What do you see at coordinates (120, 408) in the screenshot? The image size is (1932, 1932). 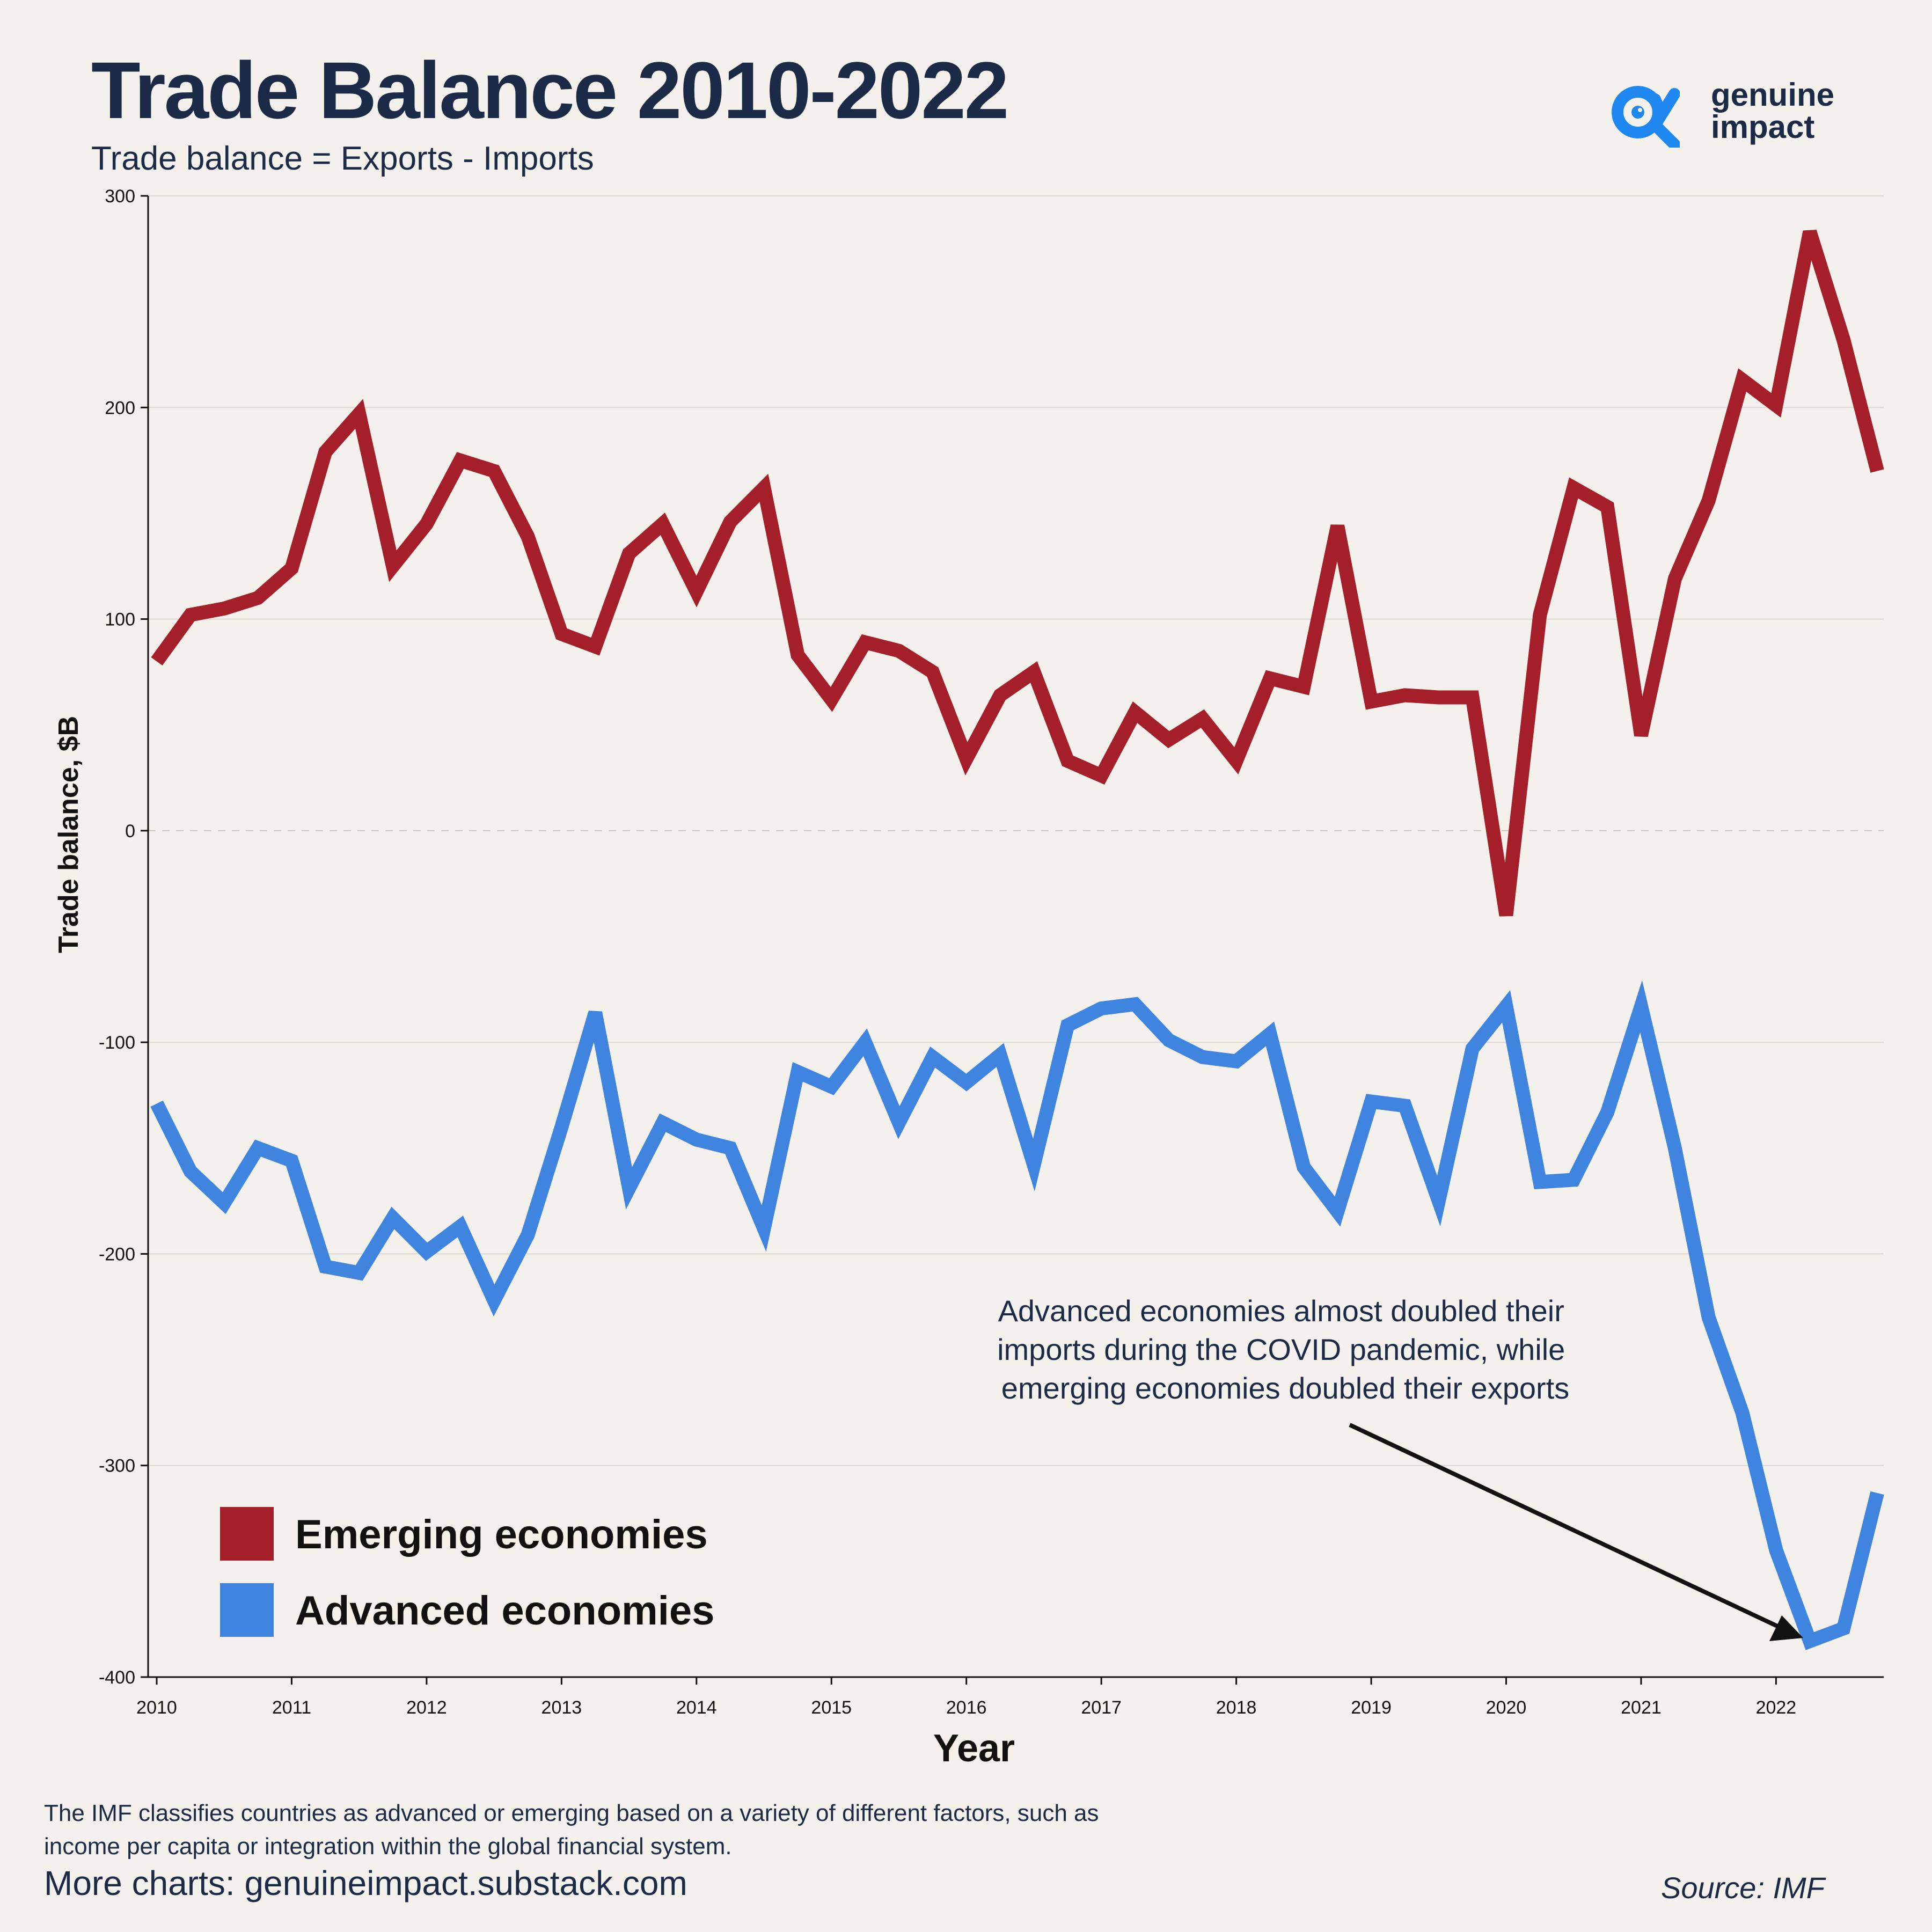 I see `y-tick-label: 200` at bounding box center [120, 408].